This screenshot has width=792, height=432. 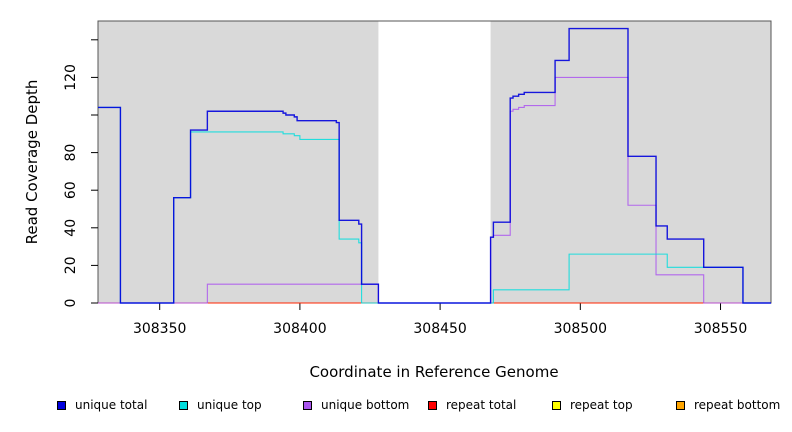 I want to click on legend-item-repeat-top: repeat top, so click(x=592, y=405).